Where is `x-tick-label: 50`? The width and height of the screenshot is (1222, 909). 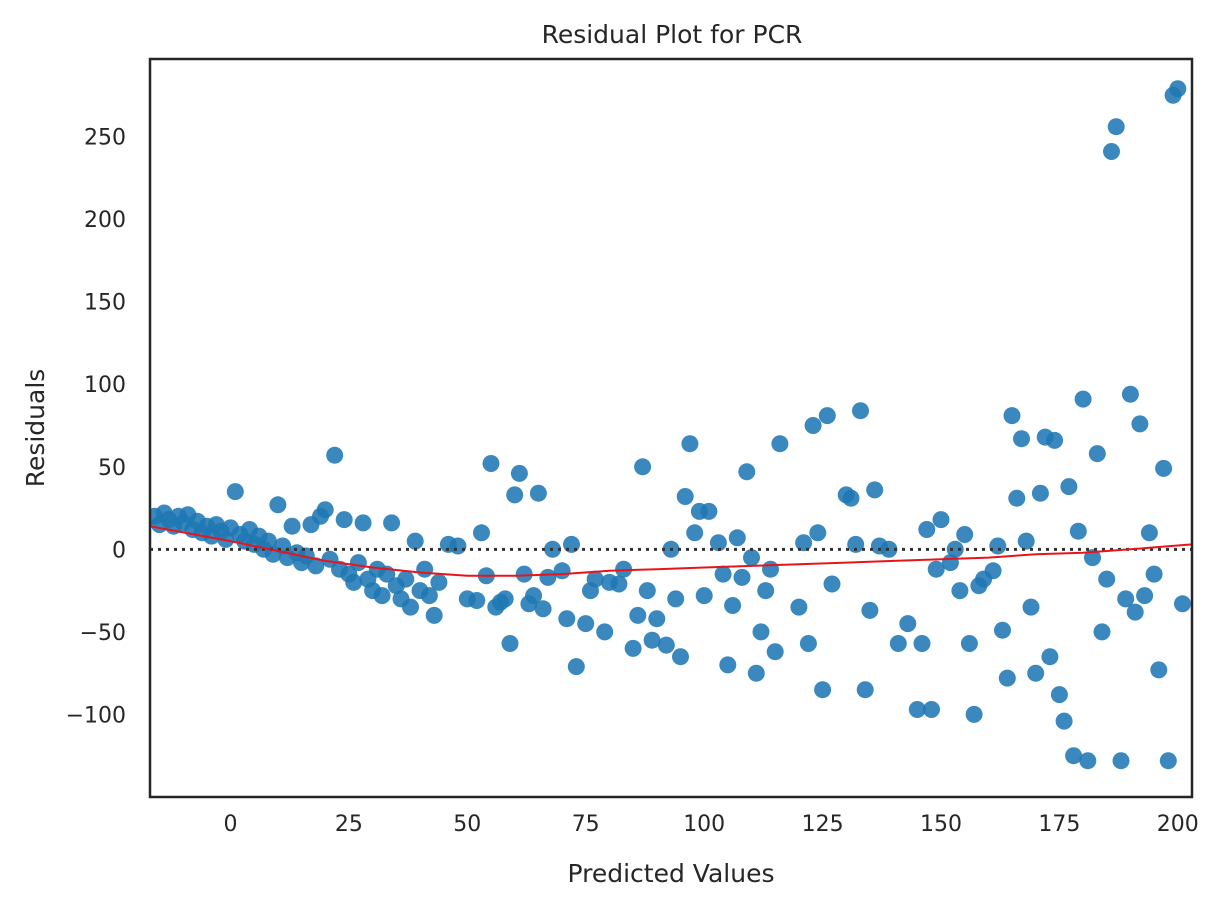
x-tick-label: 50 is located at coordinates (467, 824).